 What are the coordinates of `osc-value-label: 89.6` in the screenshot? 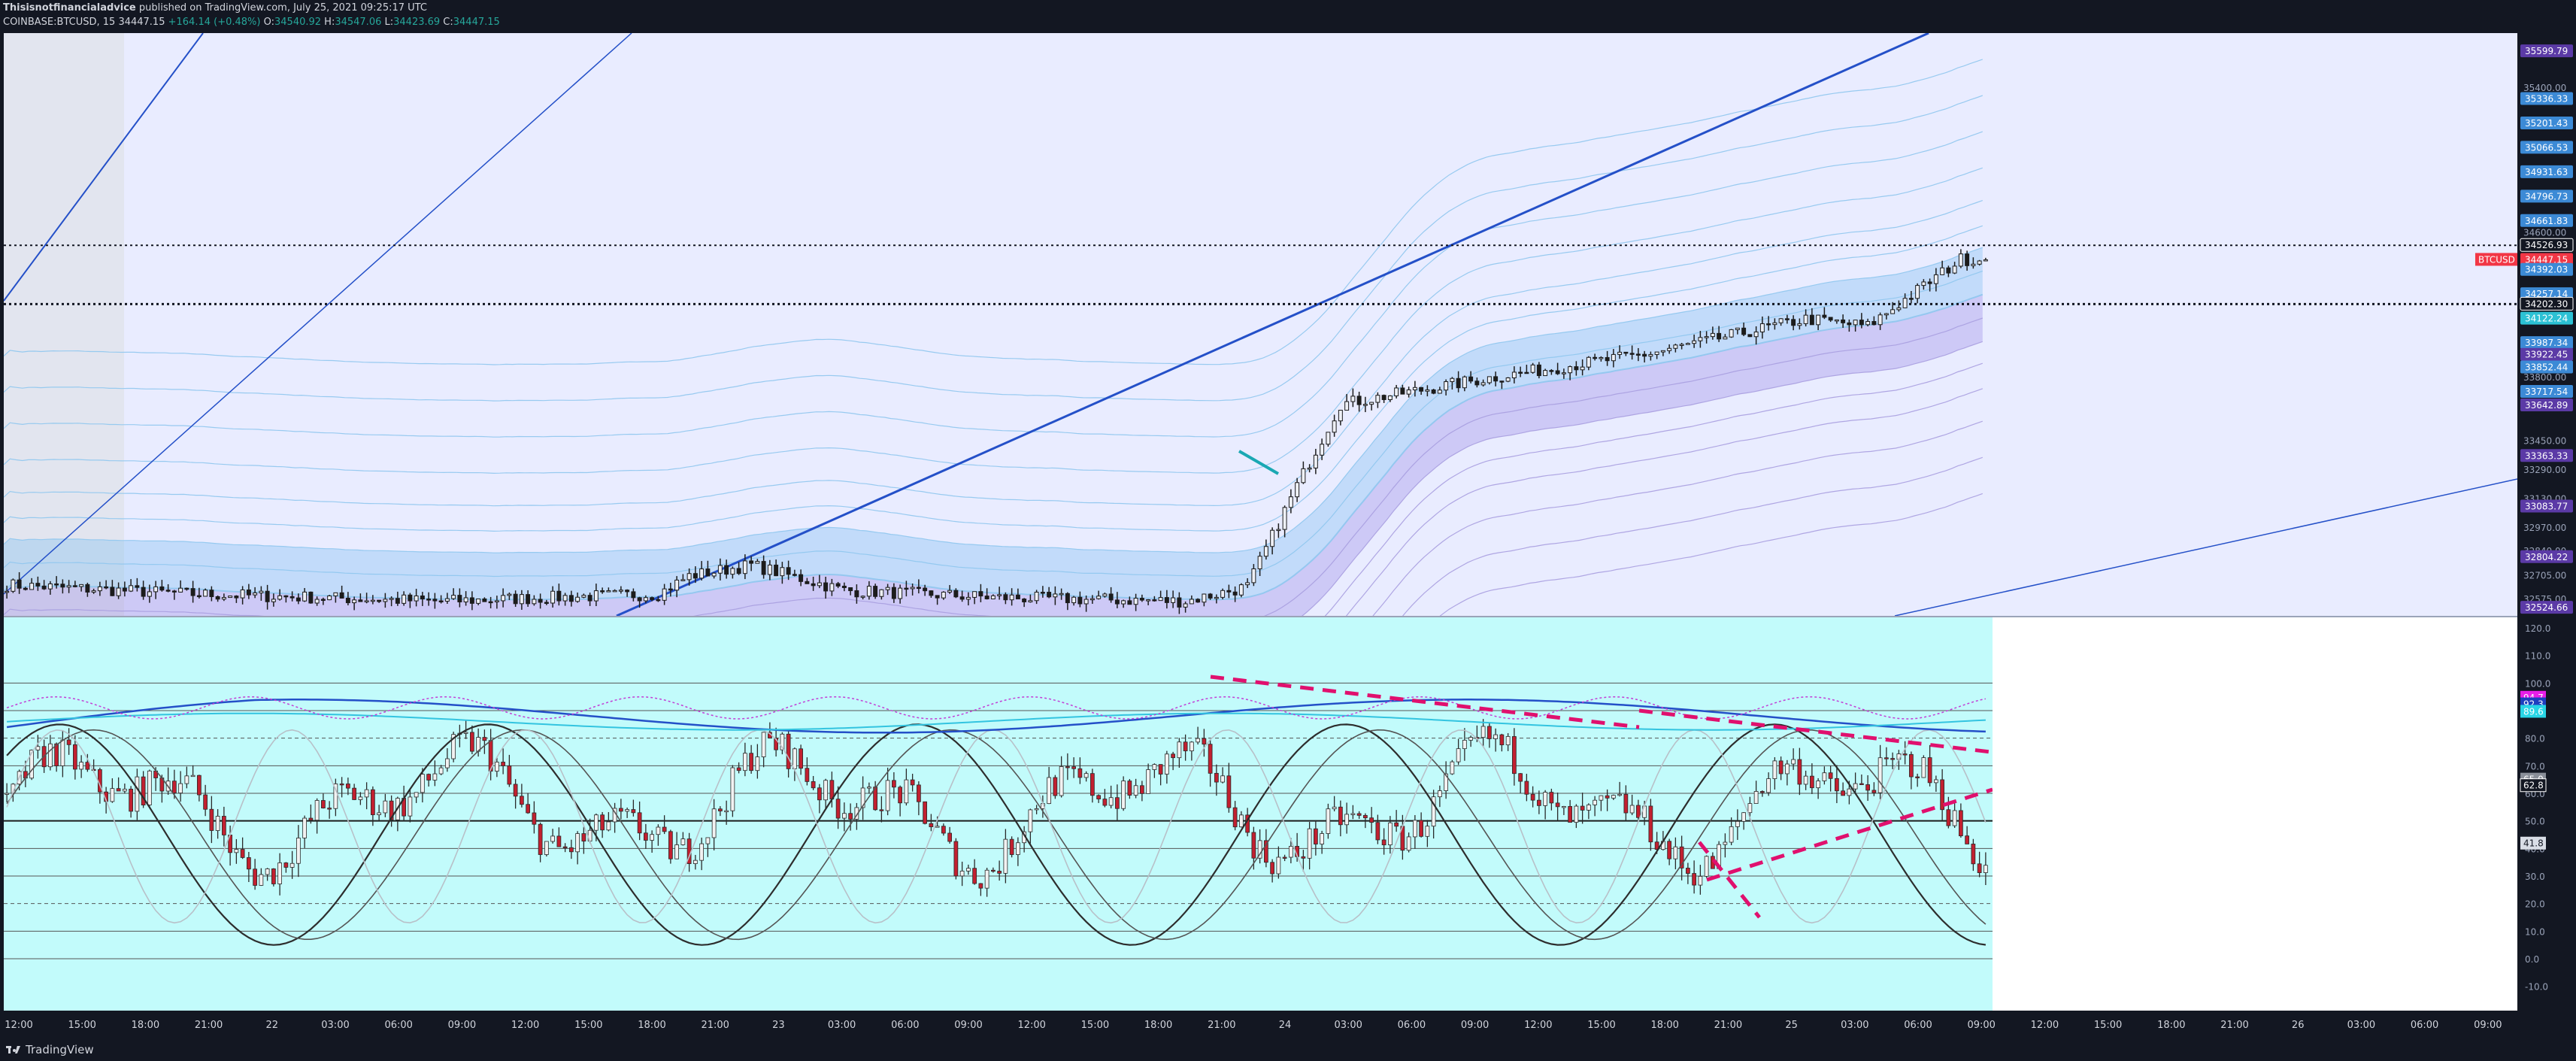 It's located at (2533, 711).